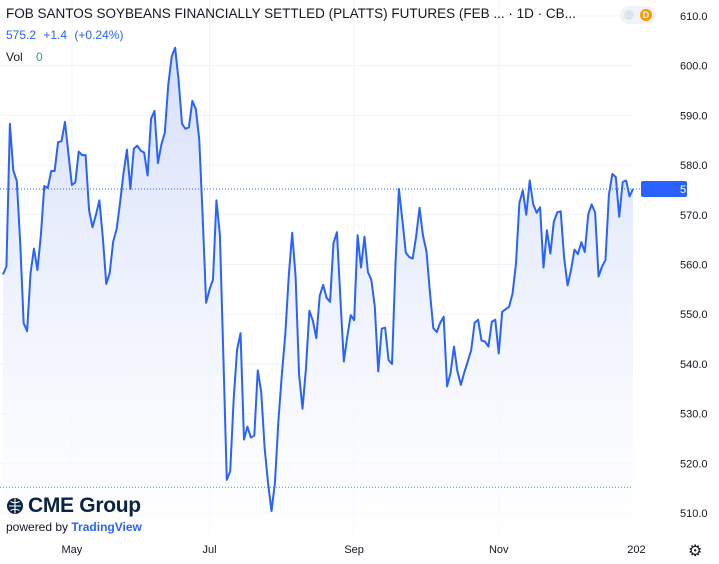 The height and width of the screenshot is (564, 719). Describe the element at coordinates (15, 506) in the screenshot. I see `cme-globe-icon` at that location.